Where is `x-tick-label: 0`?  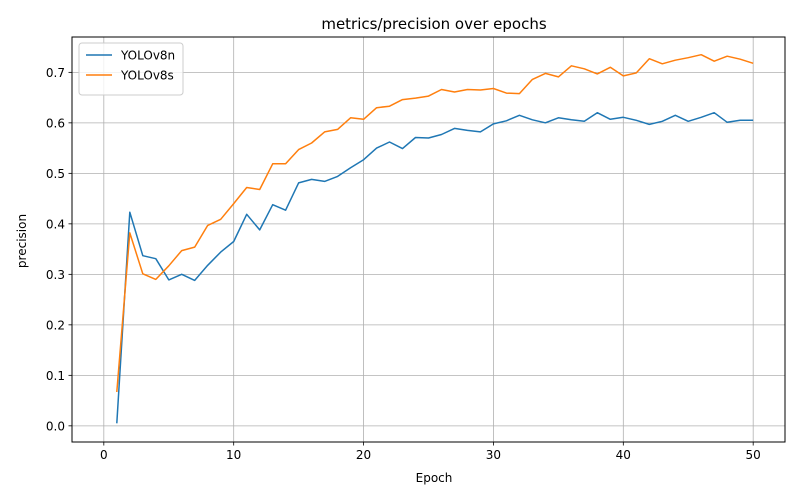
x-tick-label: 0 is located at coordinates (104, 455).